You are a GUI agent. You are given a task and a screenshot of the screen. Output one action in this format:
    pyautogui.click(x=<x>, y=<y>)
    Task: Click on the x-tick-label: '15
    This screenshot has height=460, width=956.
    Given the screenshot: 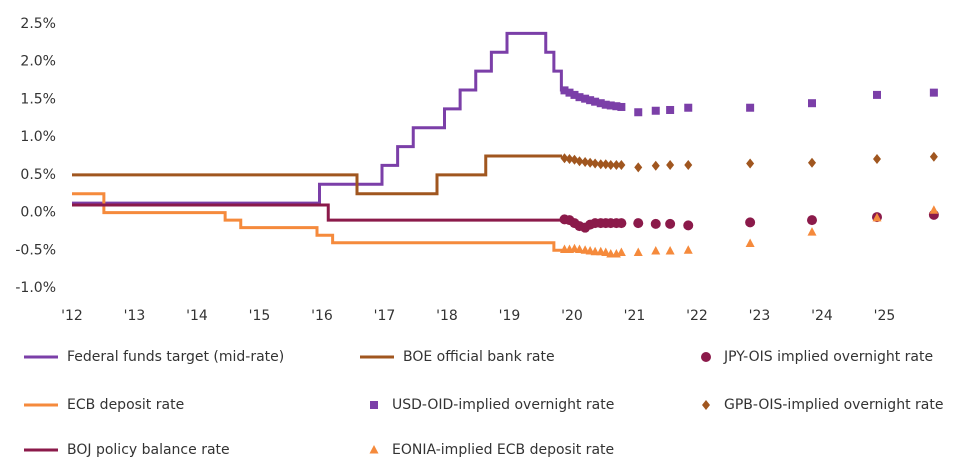 What is the action you would take?
    pyautogui.click(x=260, y=316)
    